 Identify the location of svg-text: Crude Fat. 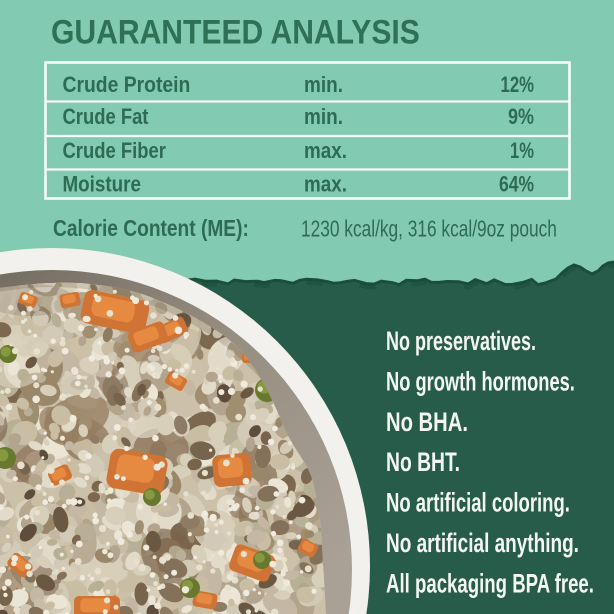
(106, 118).